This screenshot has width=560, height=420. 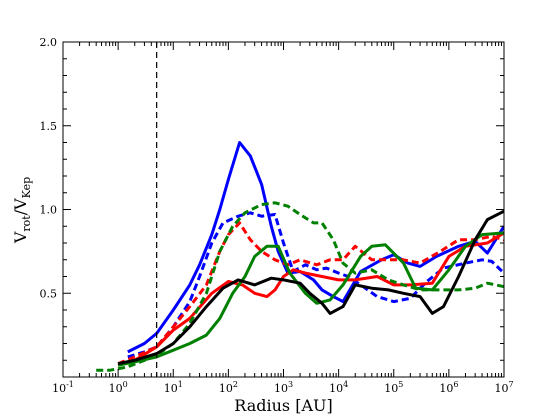 I want to click on y-tick-label-0-5: 0.5, so click(x=49, y=293).